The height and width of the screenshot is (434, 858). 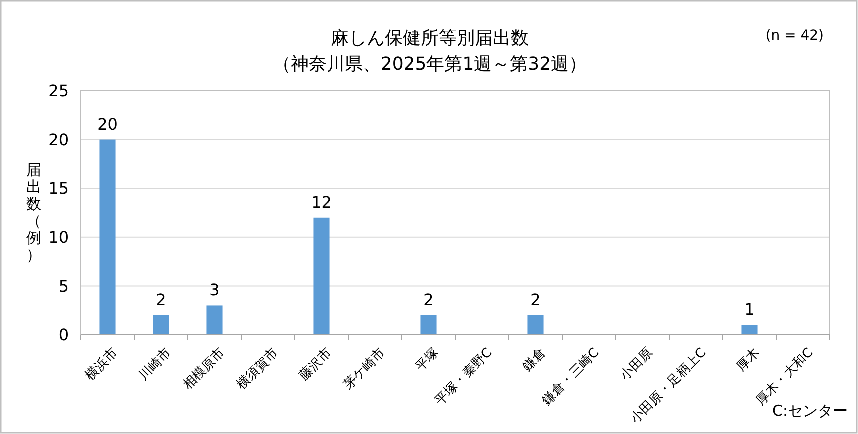 I want to click on data-label: 20, so click(x=108, y=124).